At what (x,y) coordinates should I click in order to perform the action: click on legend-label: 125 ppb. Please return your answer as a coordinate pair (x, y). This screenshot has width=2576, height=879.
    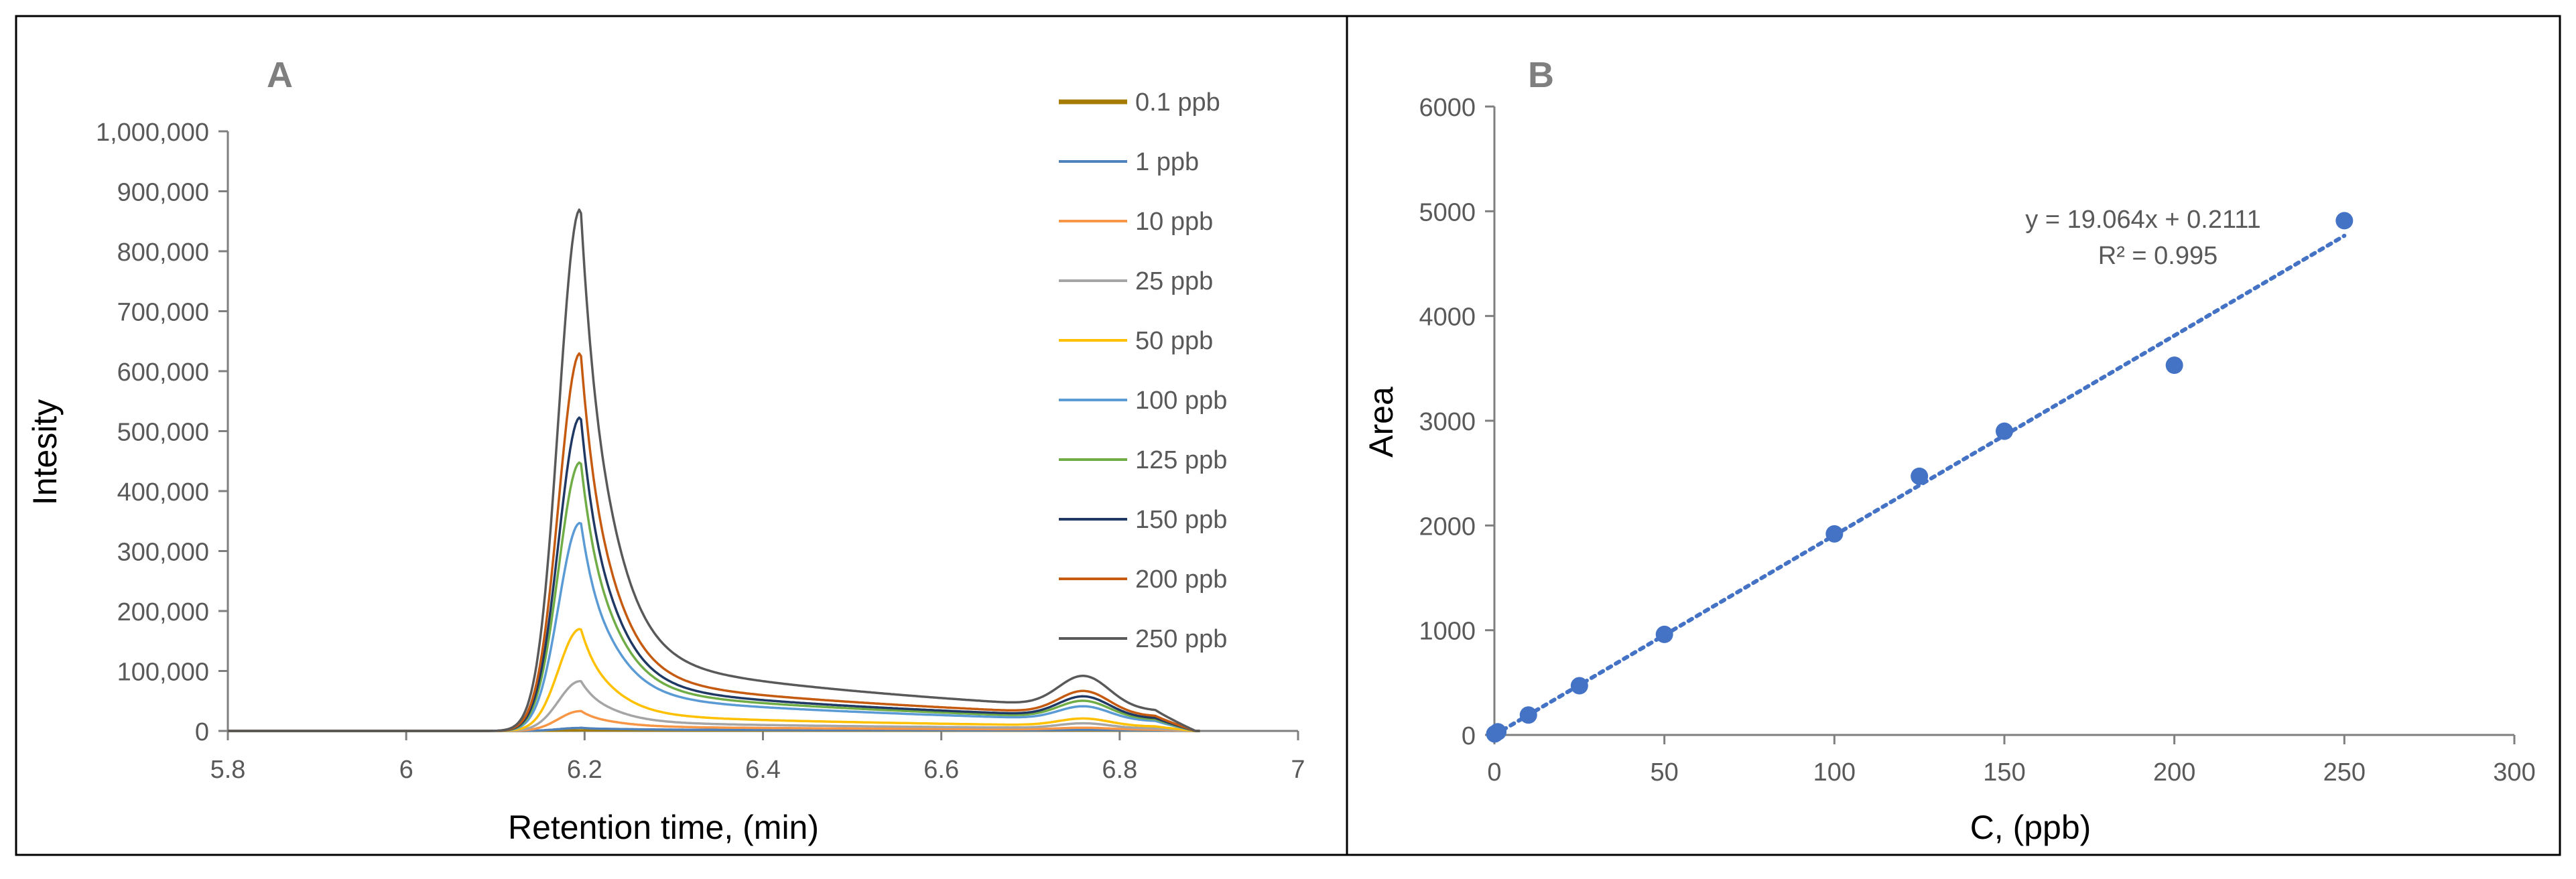
    Looking at the image, I should click on (1181, 460).